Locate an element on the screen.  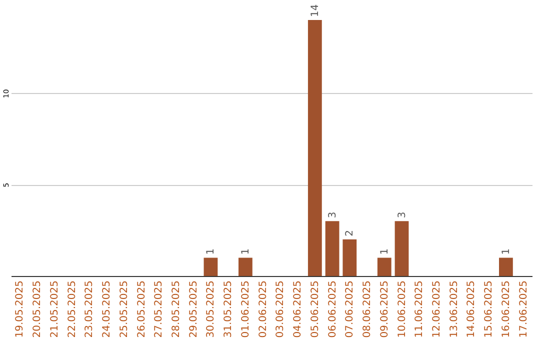
x-tick-label: 08.06.2025 is located at coordinates (368, 309).